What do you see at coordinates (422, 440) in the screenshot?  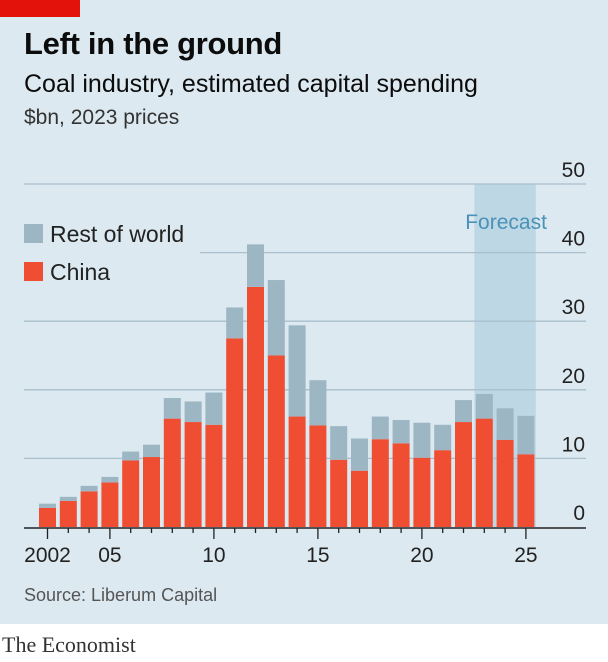 I see `bar-rest-of-world-2020` at bounding box center [422, 440].